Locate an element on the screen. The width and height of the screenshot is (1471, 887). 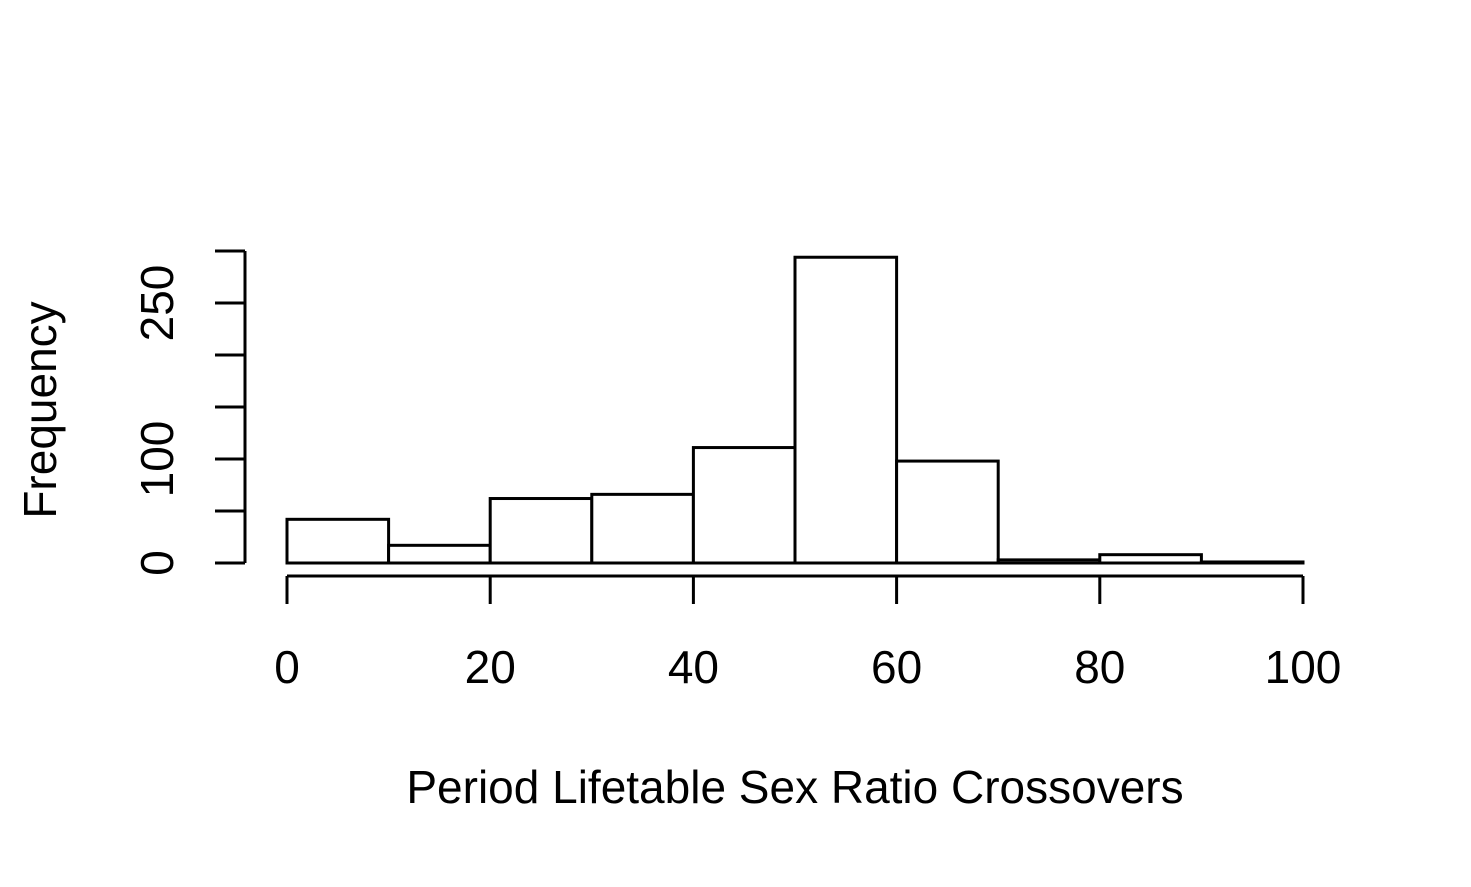
y-axis-tick-label: 100 is located at coordinates (157, 459).